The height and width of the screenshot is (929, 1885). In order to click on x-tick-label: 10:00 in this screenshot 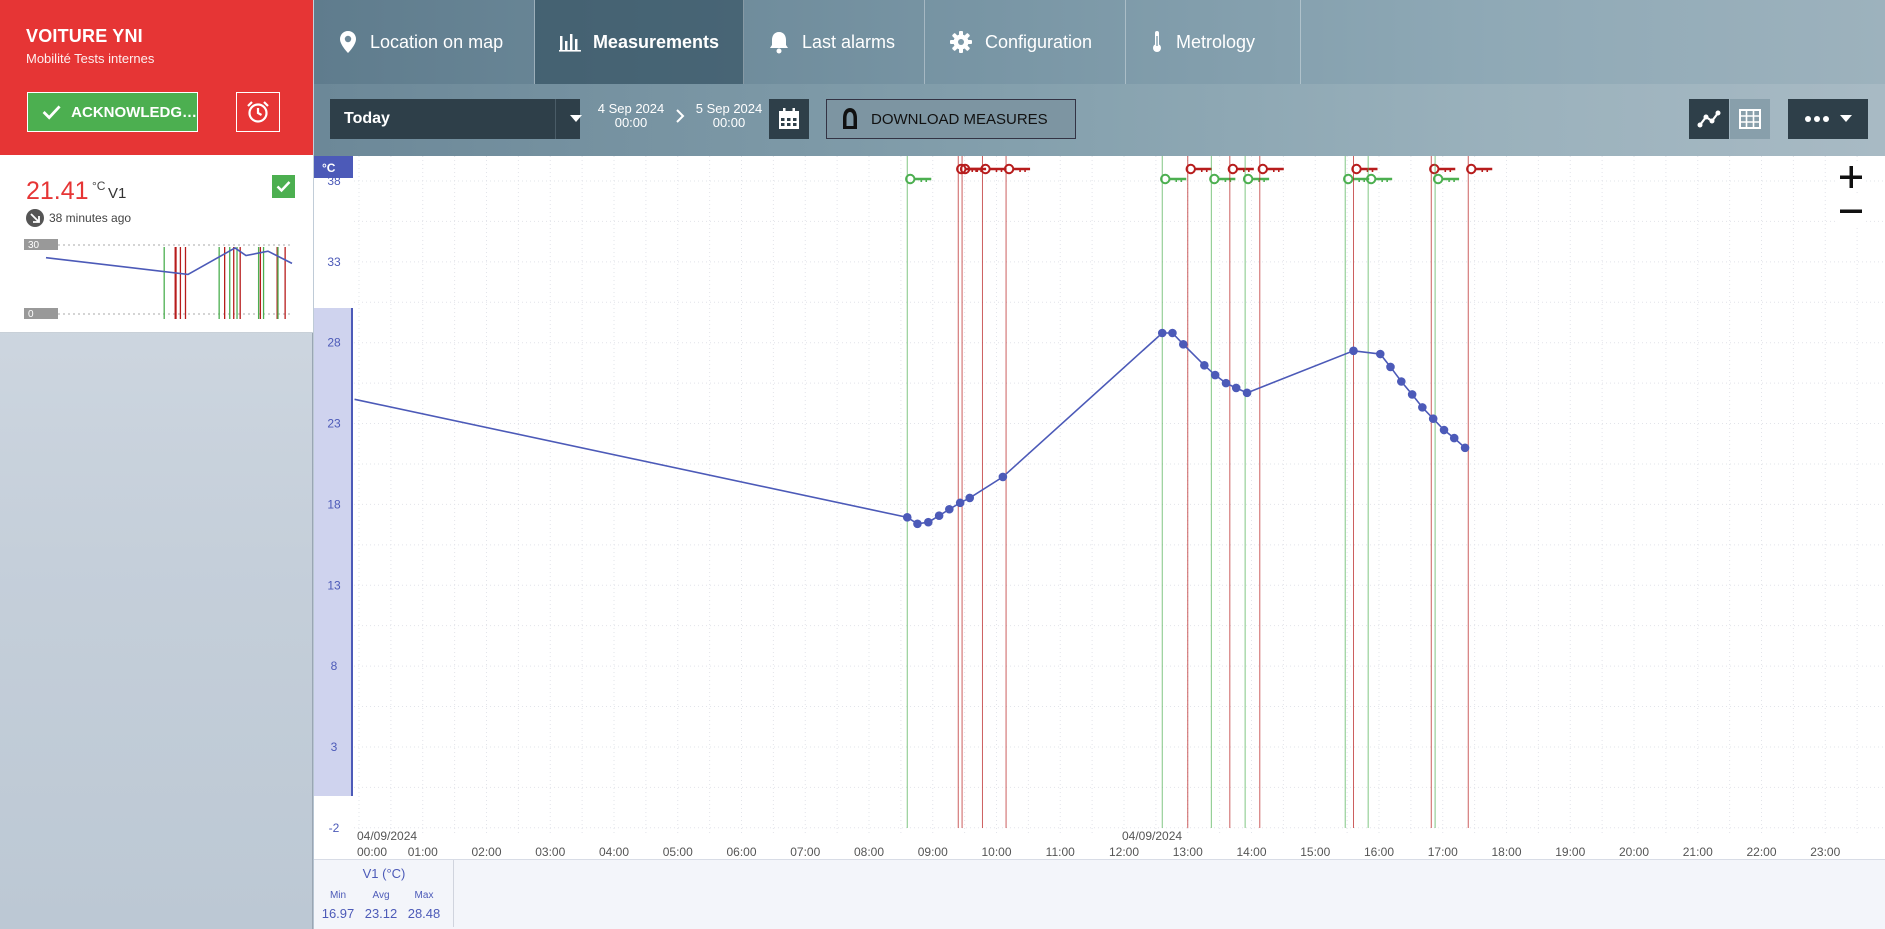, I will do `click(996, 852)`.